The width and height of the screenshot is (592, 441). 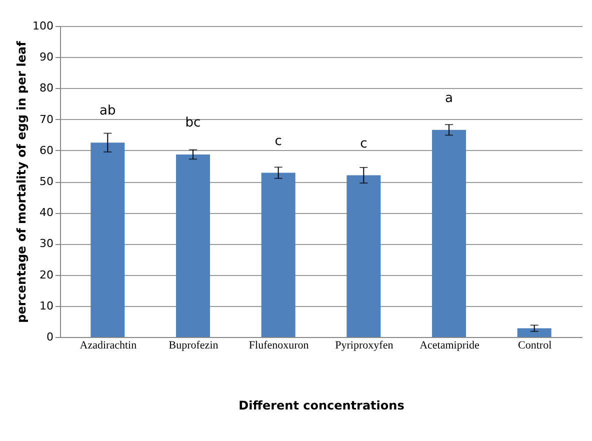 What do you see at coordinates (449, 98) in the screenshot?
I see `annotation: a` at bounding box center [449, 98].